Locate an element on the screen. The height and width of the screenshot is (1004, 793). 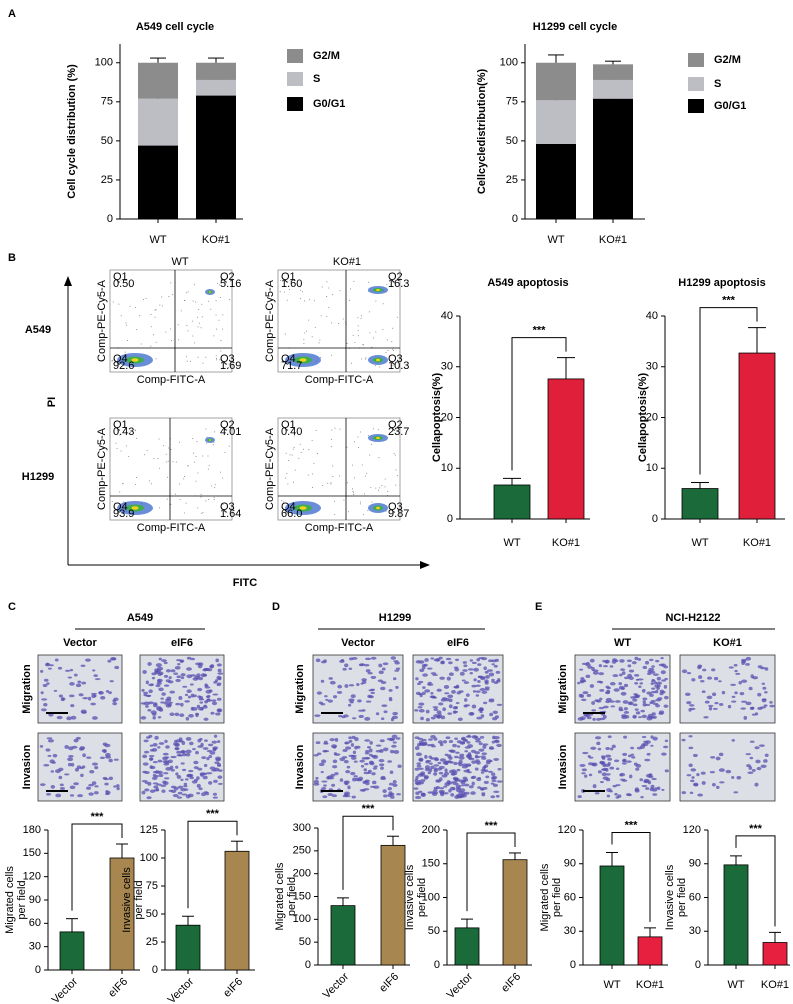
y-tick-label: 75 is located at coordinates (152, 886).